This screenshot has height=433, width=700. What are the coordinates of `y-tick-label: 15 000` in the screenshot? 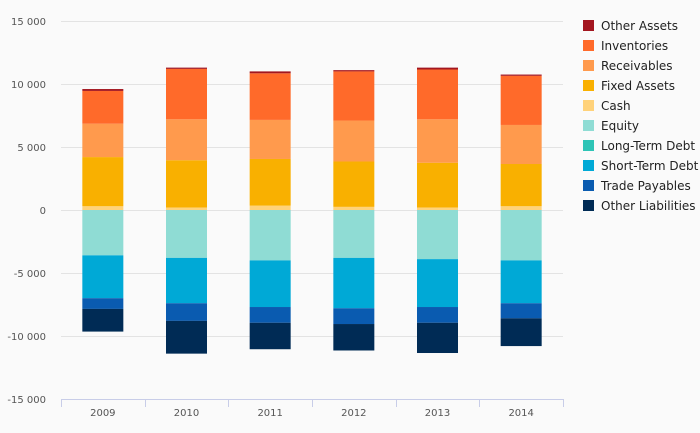 It's located at (28, 22).